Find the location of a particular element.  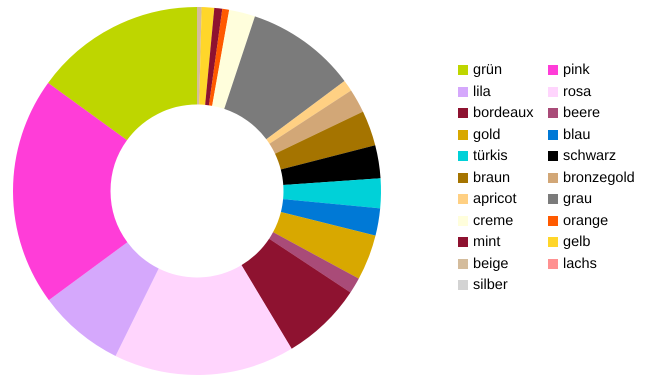

legend-label: beere is located at coordinates (581, 113).